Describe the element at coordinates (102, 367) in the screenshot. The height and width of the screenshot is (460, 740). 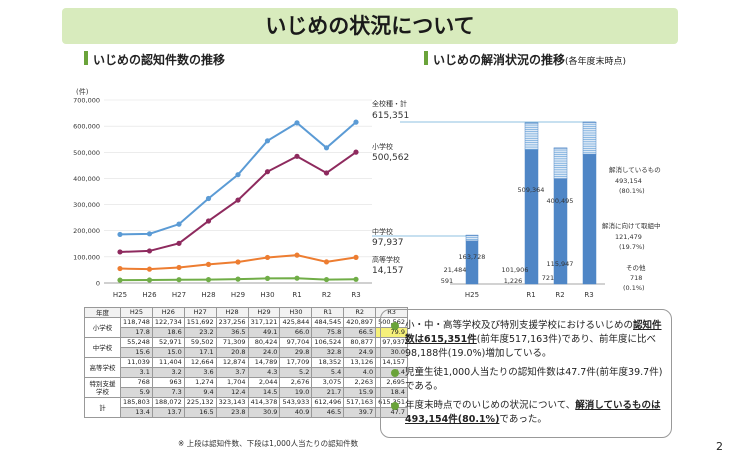
I see `table-row-header: 高等学校` at that location.